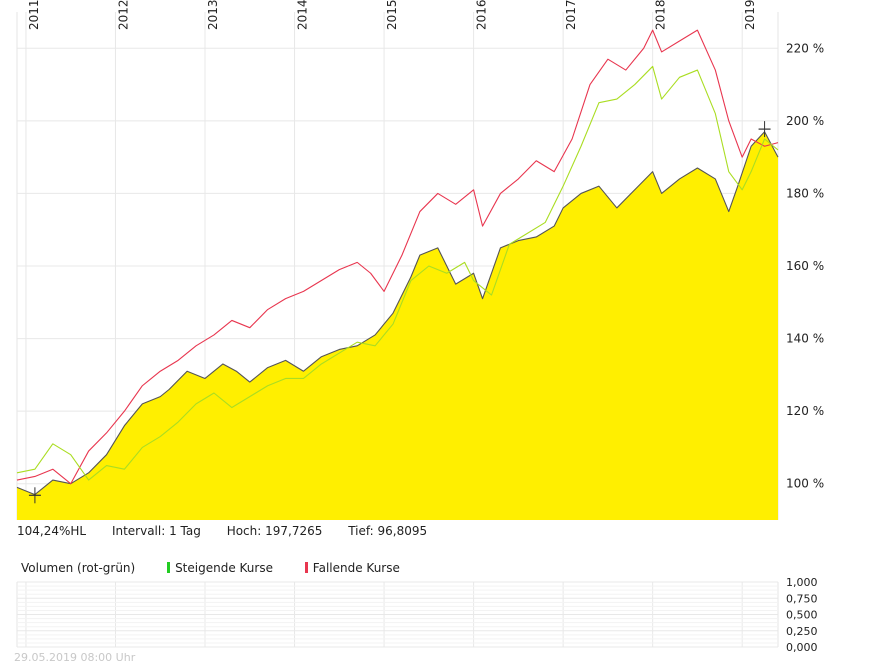 The width and height of the screenshot is (895, 669). I want to click on x-tick-label: 2011, so click(34, 15).